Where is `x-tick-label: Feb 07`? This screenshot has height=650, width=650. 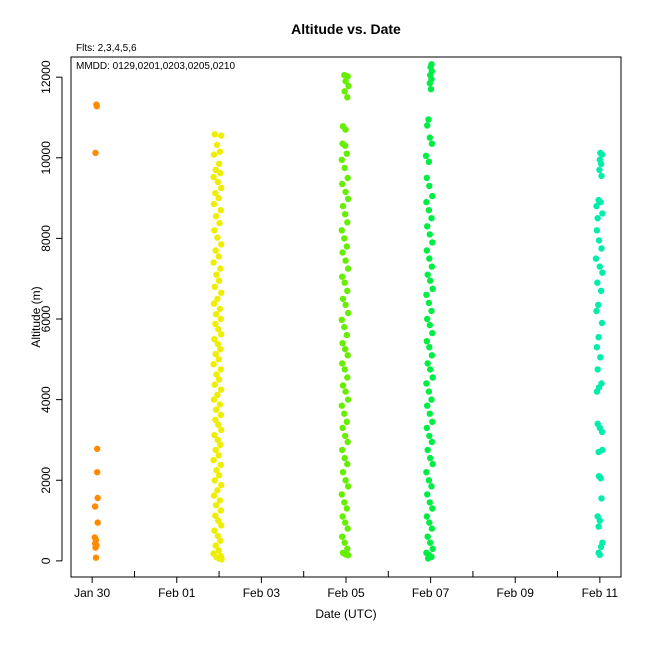
x-tick-label: Feb 07 is located at coordinates (431, 593).